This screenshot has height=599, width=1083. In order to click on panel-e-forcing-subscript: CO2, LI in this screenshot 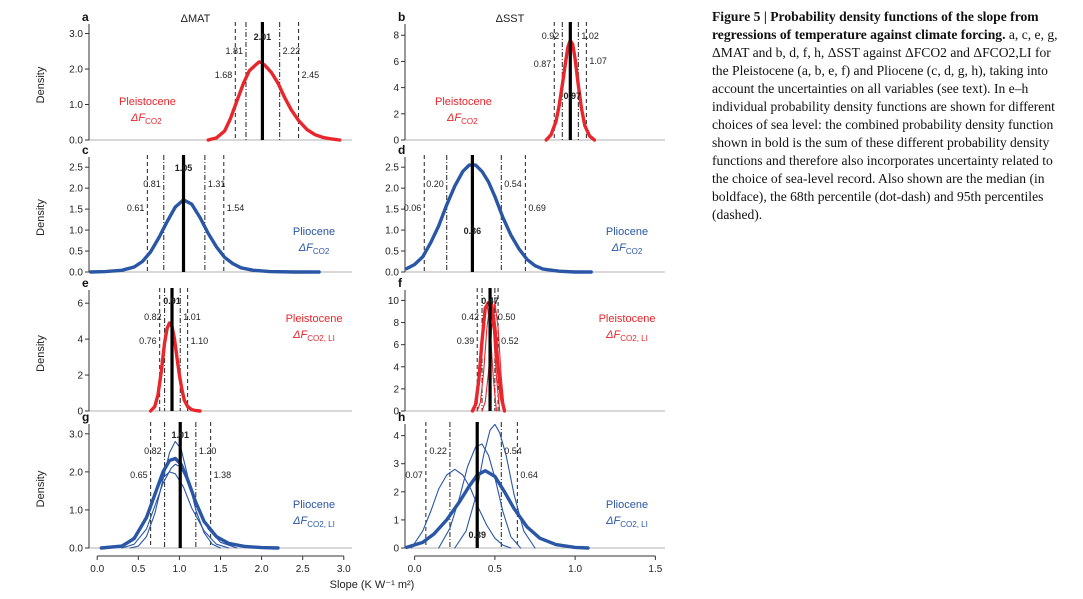, I will do `click(321, 338)`.